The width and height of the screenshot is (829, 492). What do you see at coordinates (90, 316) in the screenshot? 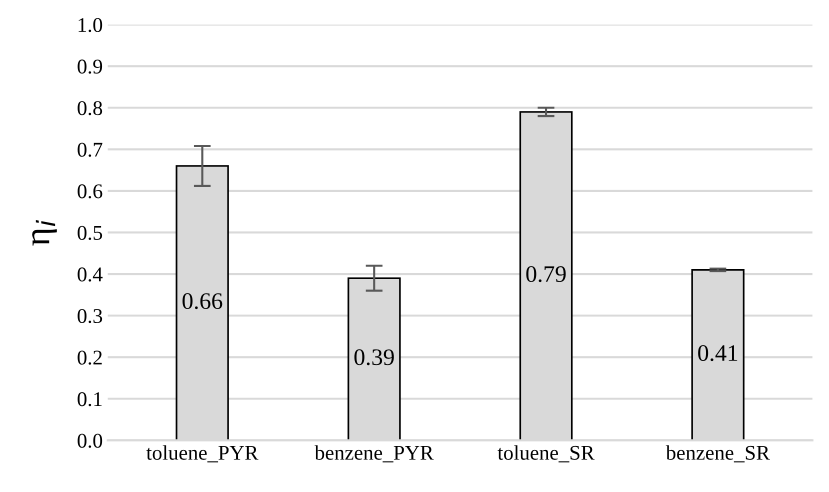
I see `y-tick-label: 0.3` at bounding box center [90, 316].